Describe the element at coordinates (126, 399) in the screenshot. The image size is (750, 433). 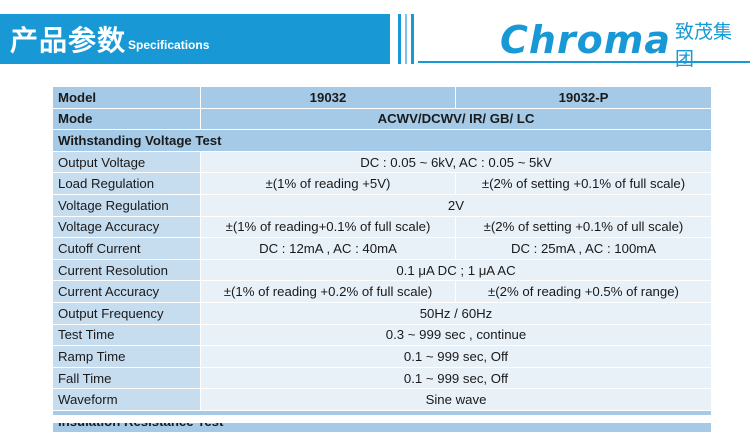
I see `row-label: Waveform` at that location.